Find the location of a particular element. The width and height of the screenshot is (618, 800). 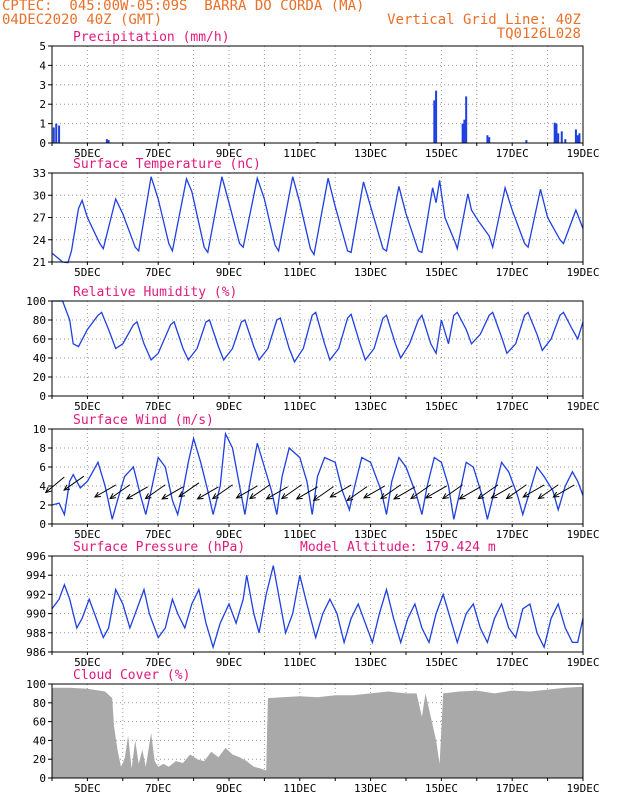

precip-xtick-label: 17DEC is located at coordinates (512, 153).